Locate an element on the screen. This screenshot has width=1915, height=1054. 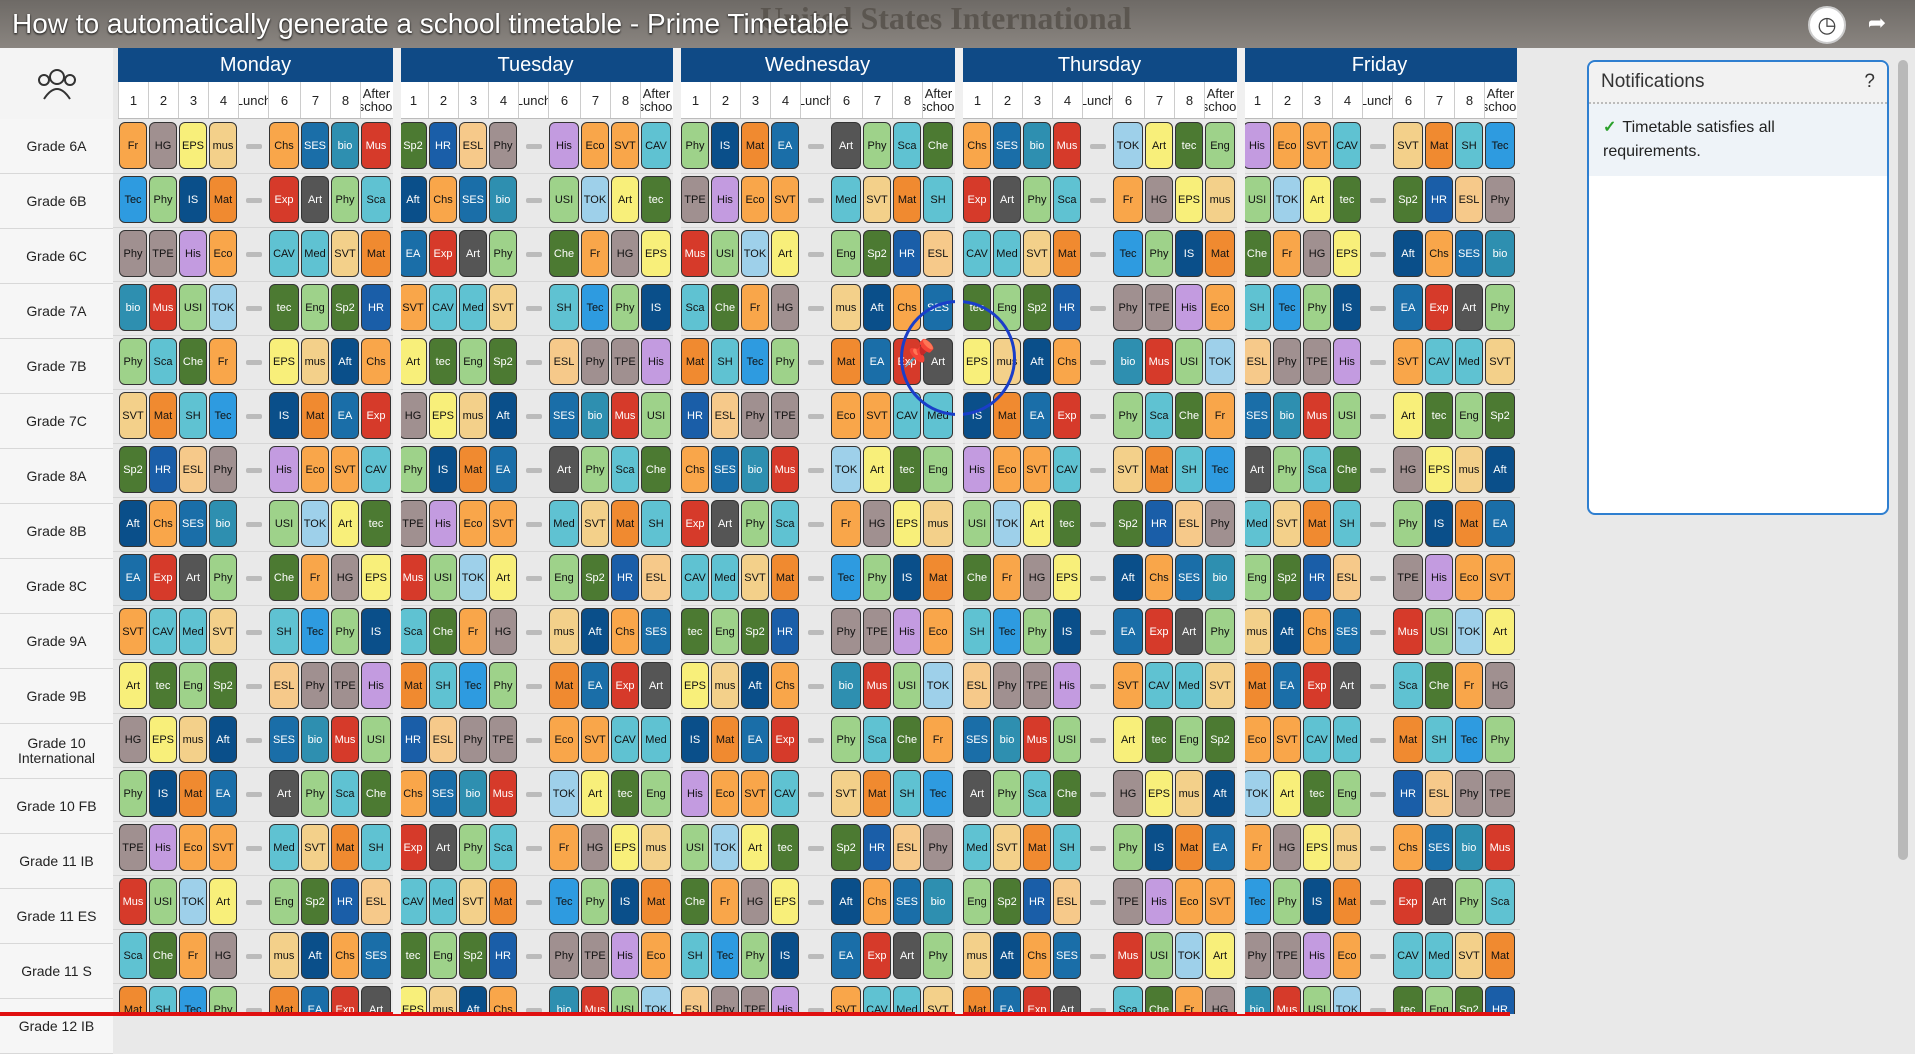
grade-label: Grade 12 IB is located at coordinates (56, 1026).